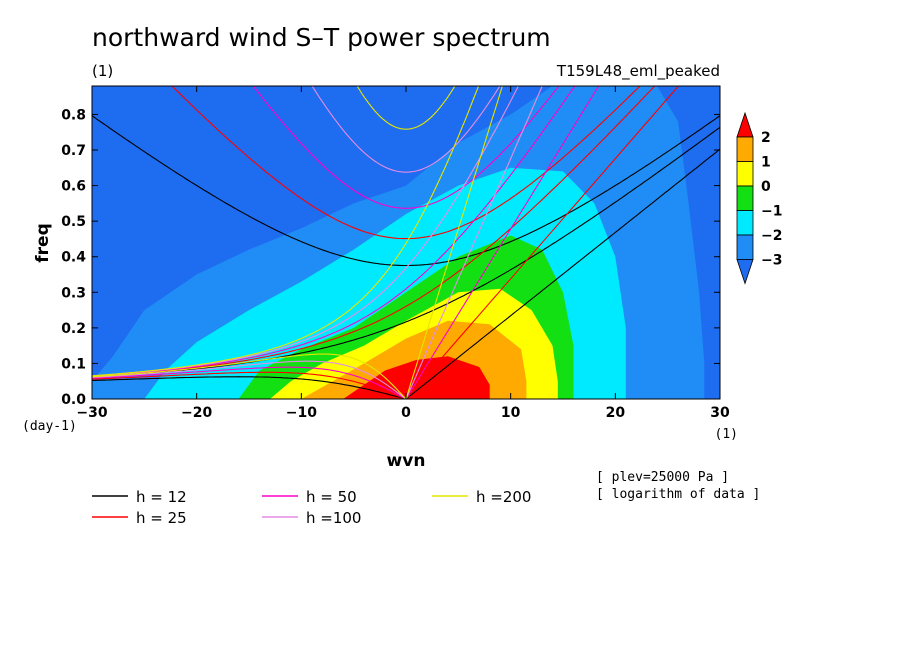 This screenshot has width=904, height=654. What do you see at coordinates (311, 507) in the screenshot?
I see `legend: h = 12 h = 25 h = 50 h =100 h =200` at bounding box center [311, 507].